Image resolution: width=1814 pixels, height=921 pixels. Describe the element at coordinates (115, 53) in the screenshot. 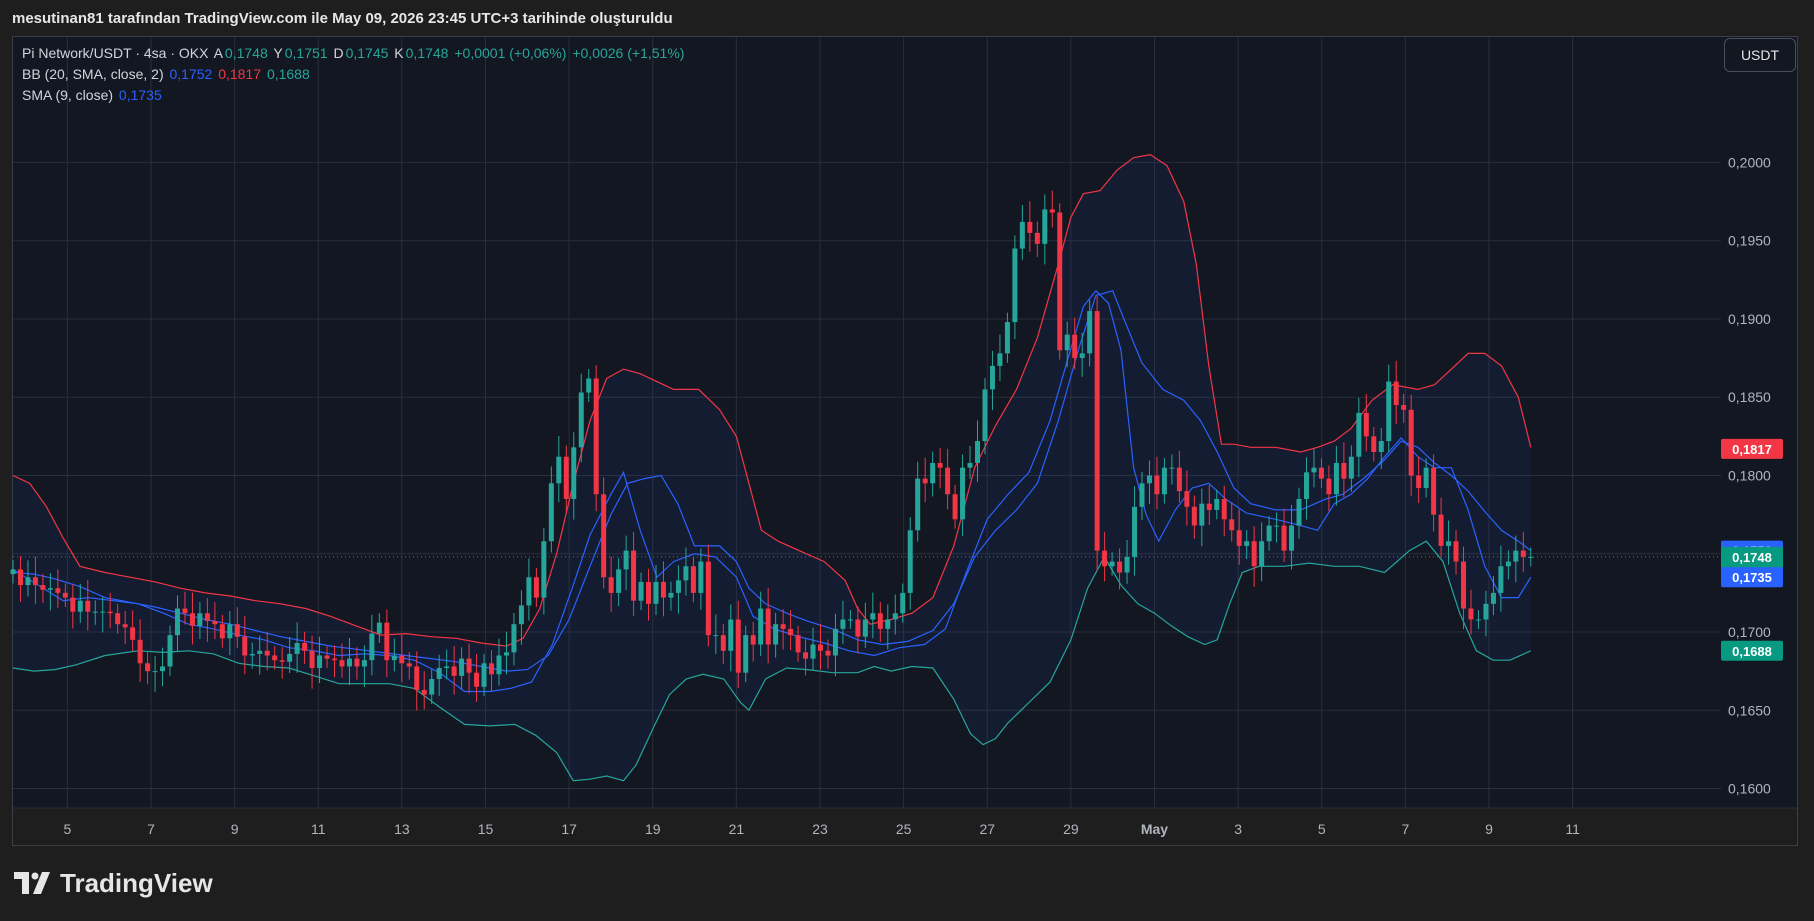

I see `symbol-name: Pi Network/USDT · 4sa · OKX` at that location.